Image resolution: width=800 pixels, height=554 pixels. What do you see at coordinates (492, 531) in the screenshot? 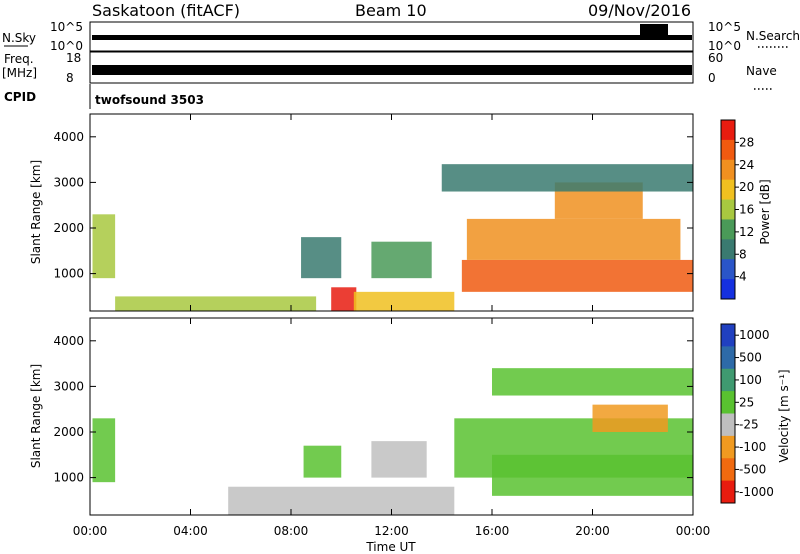
I see `time-tick-label-4: 16:00` at bounding box center [492, 531].